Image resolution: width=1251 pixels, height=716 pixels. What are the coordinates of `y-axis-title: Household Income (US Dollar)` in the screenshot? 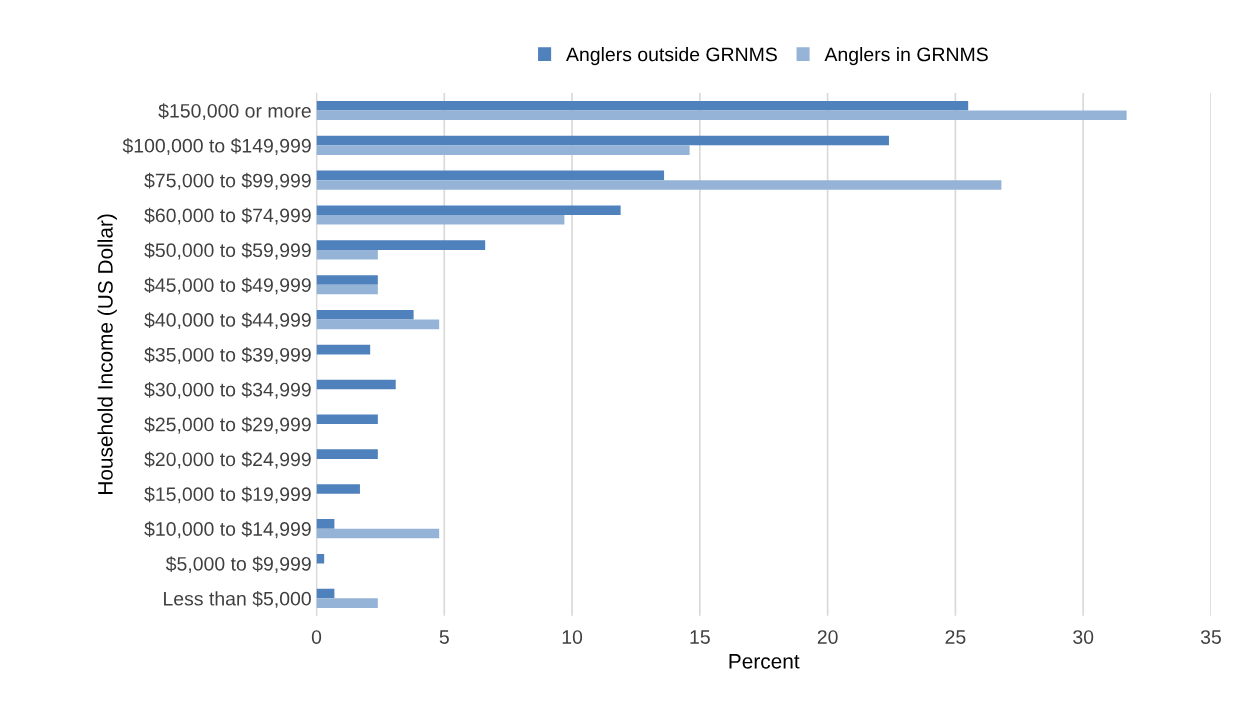 It's located at (107, 354).